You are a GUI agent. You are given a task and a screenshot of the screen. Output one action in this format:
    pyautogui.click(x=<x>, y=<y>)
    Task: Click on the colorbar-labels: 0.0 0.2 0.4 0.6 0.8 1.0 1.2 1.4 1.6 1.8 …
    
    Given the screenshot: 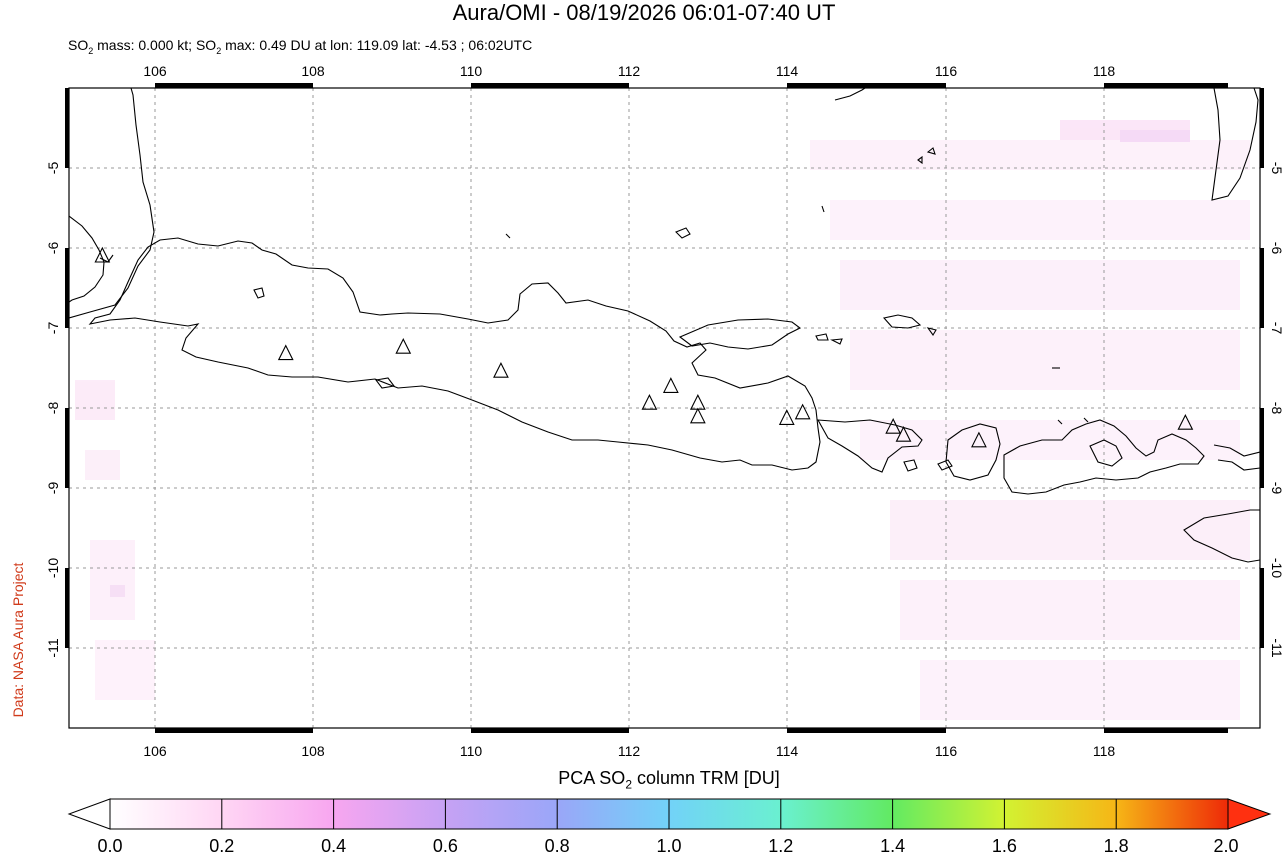 What is the action you would take?
    pyautogui.click(x=667, y=845)
    